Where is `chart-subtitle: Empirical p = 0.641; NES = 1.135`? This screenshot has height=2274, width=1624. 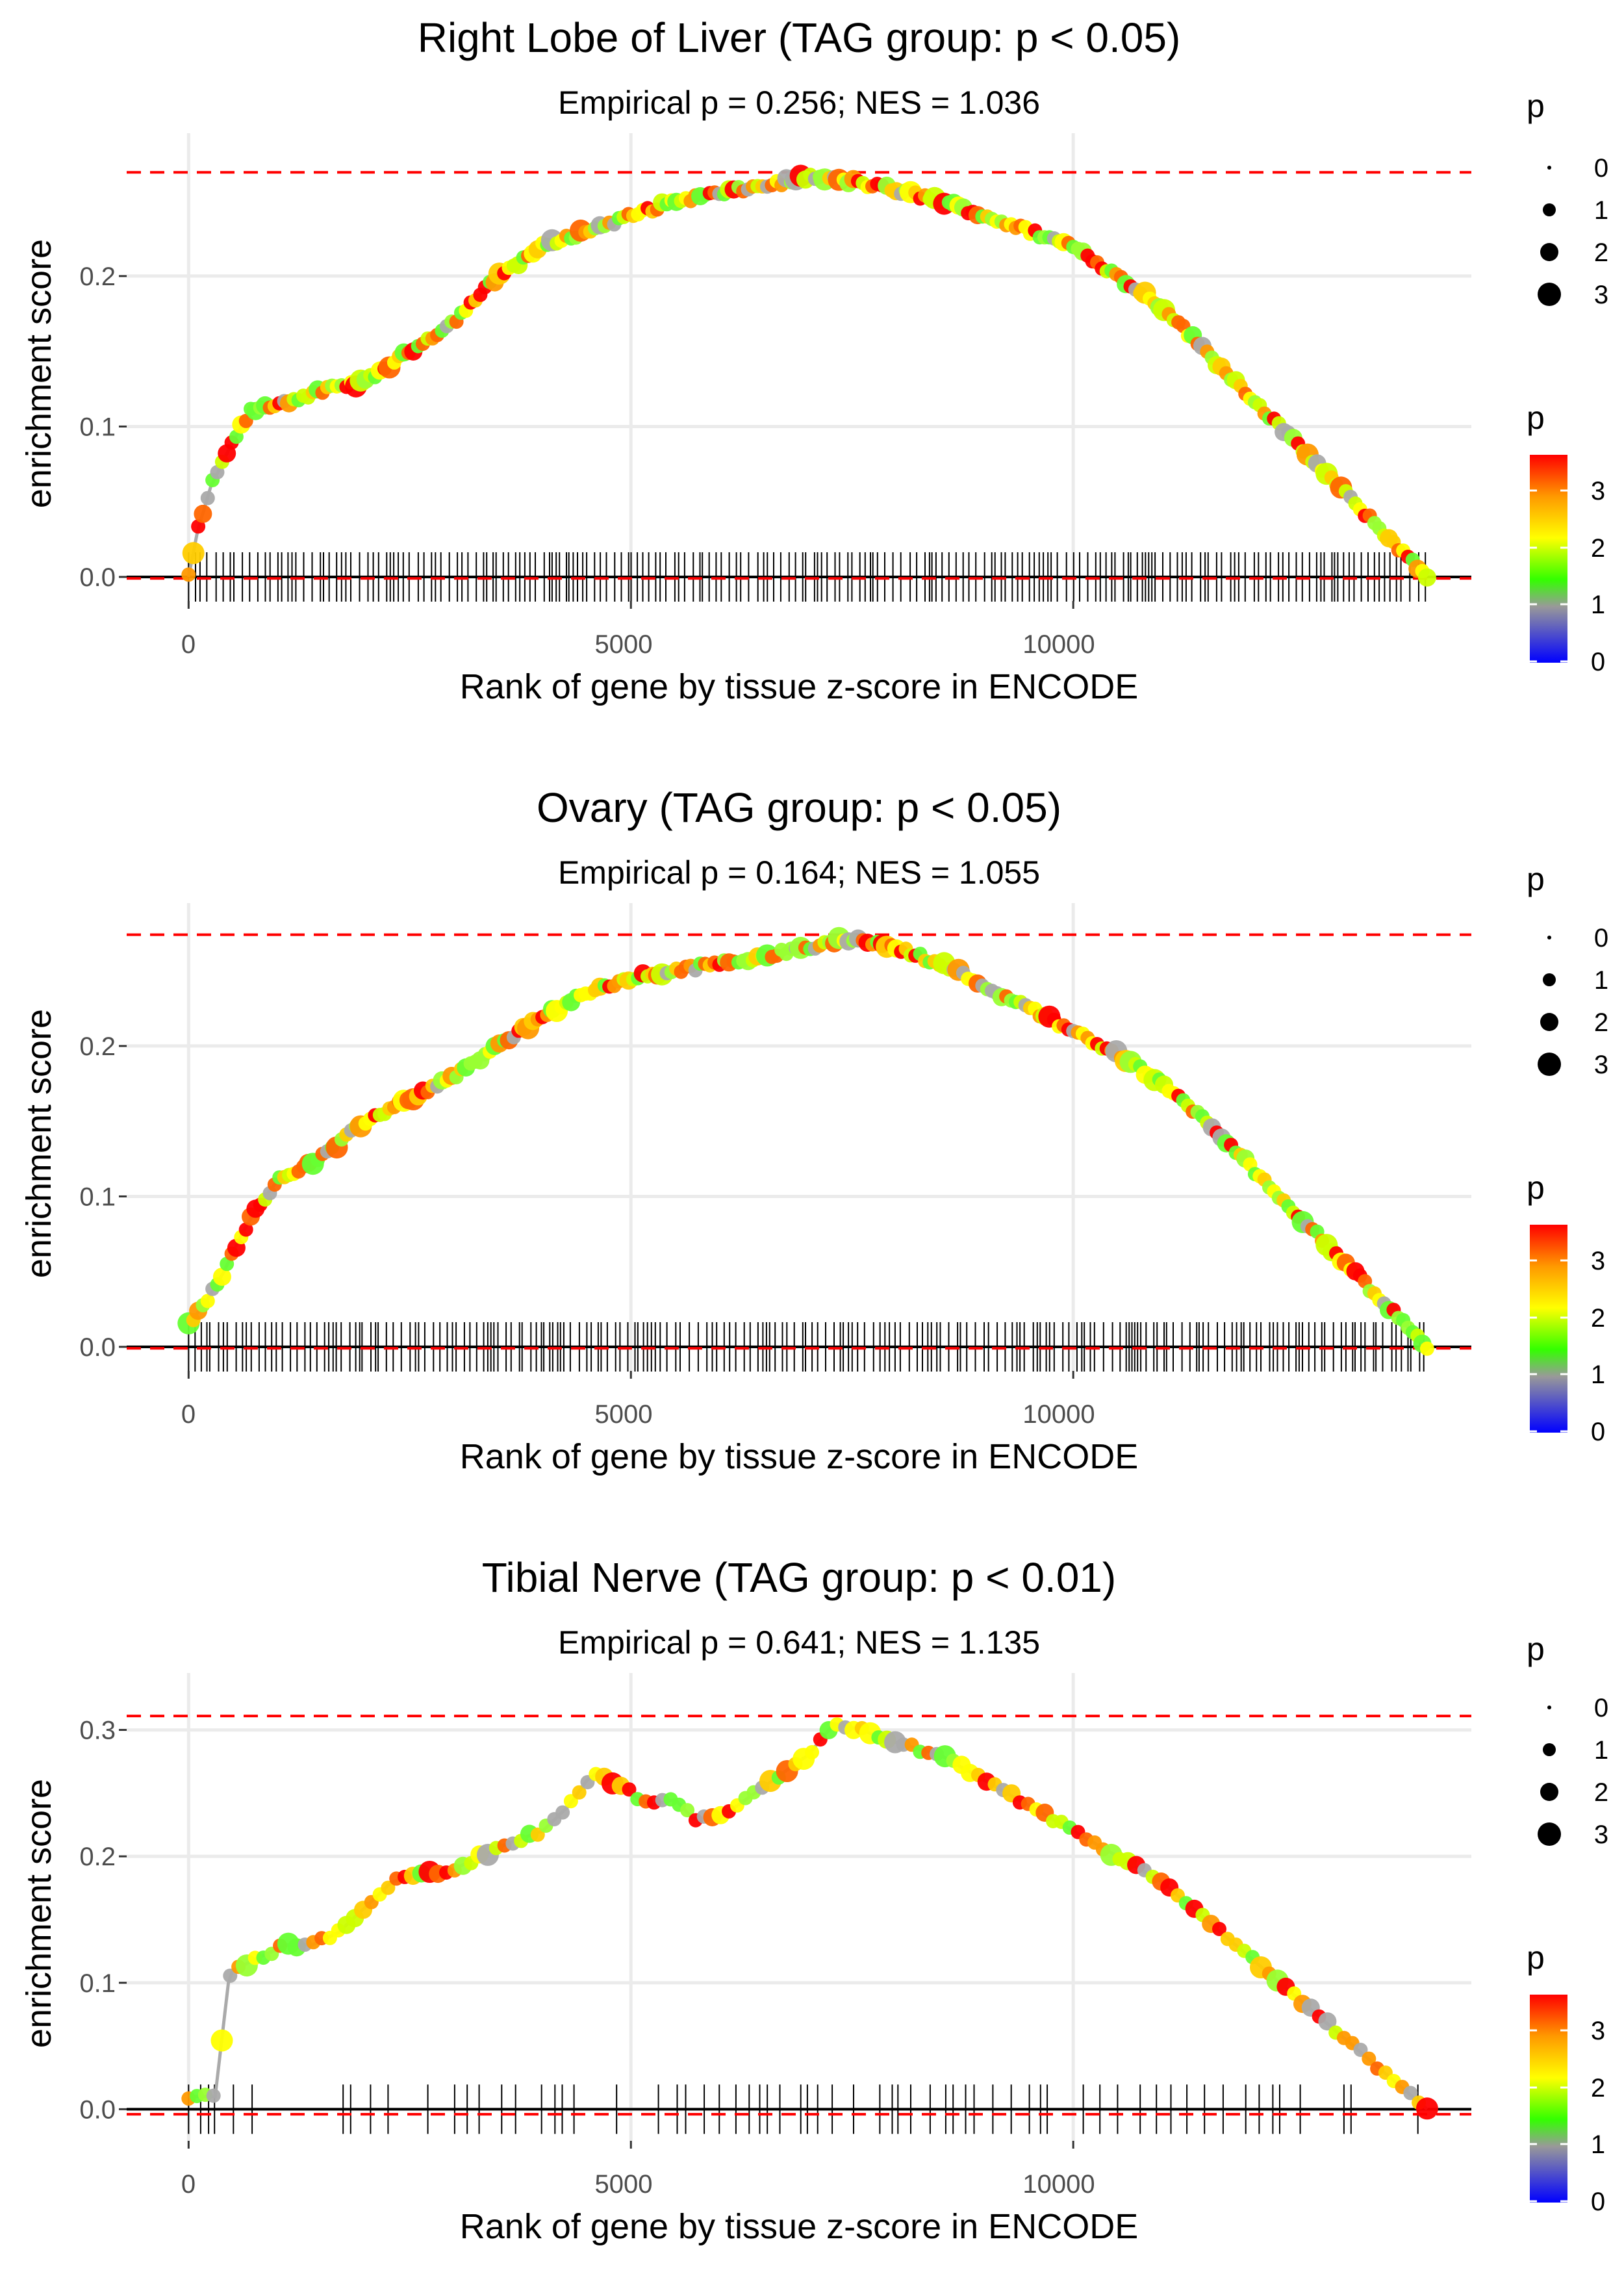
chart-subtitle: Empirical p = 0.641; NES = 1.135 is located at coordinates (799, 1642).